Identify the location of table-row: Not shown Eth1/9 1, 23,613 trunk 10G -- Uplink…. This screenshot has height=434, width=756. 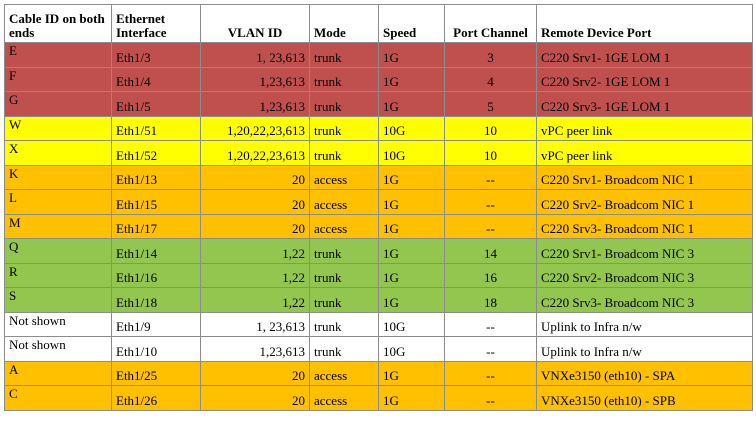
(378, 324).